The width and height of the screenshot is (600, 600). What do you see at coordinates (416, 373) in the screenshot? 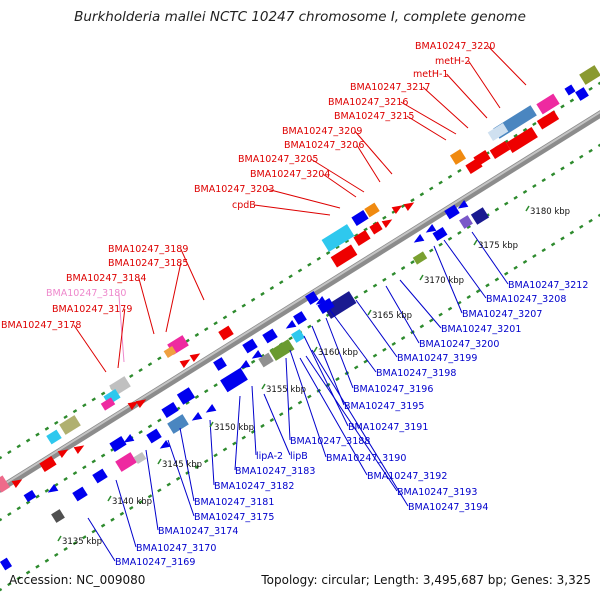
I see `lower-gene-label: BMA10247_3198` at bounding box center [416, 373].